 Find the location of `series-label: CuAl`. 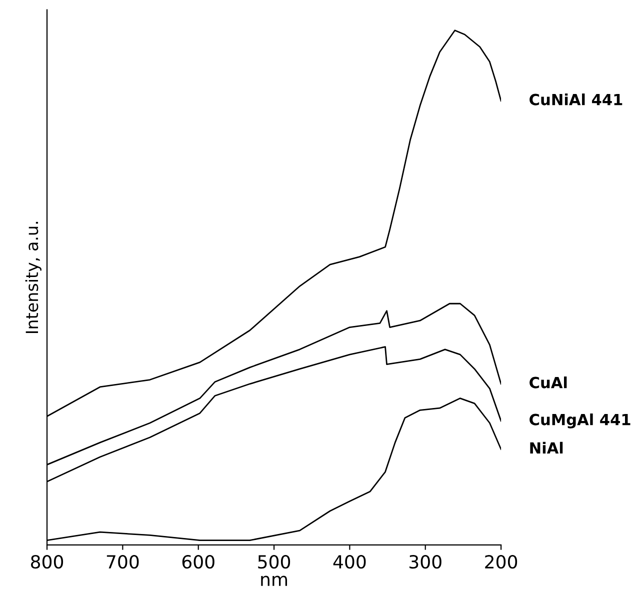

series-label: CuAl is located at coordinates (548, 382).